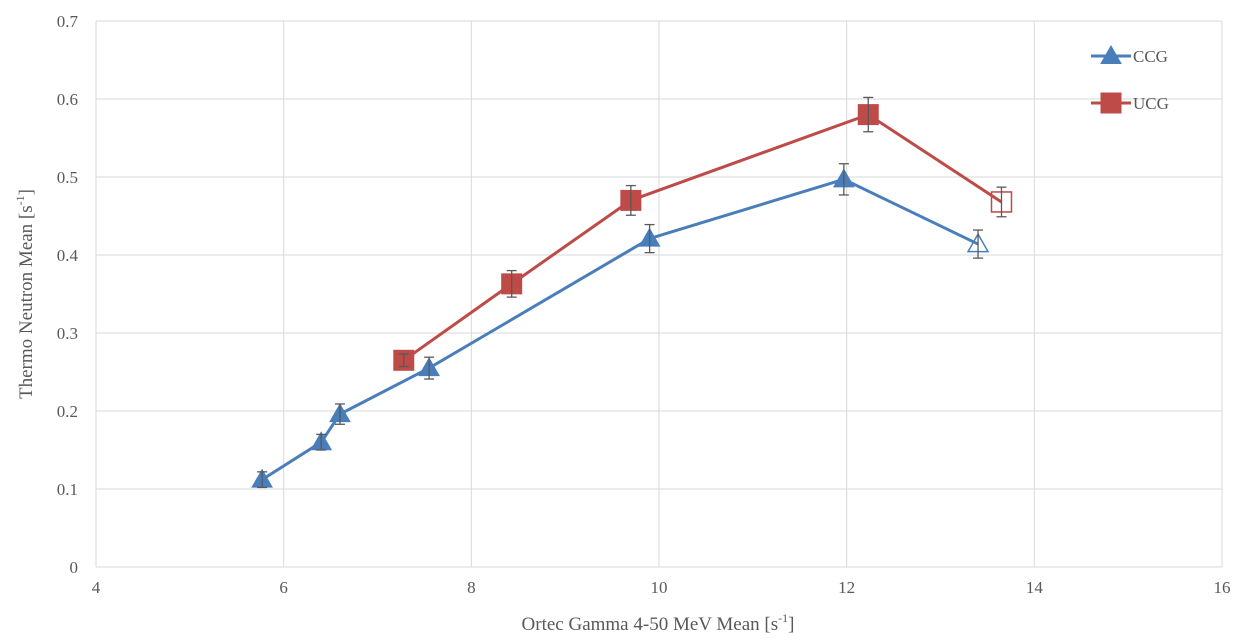 The image size is (1238, 638). Describe the element at coordinates (68, 255) in the screenshot. I see `y-tick-label: 0.4` at that location.